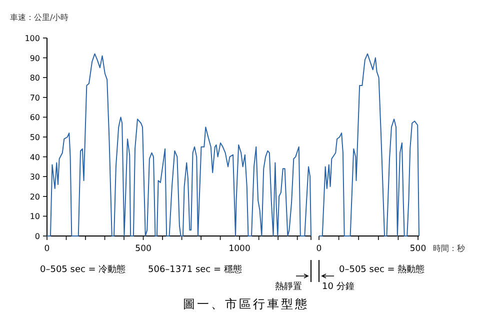 This screenshot has width=492, height=328. What do you see at coordinates (35, 217) in the screenshot?
I see `y-tick-label: 10` at bounding box center [35, 217].